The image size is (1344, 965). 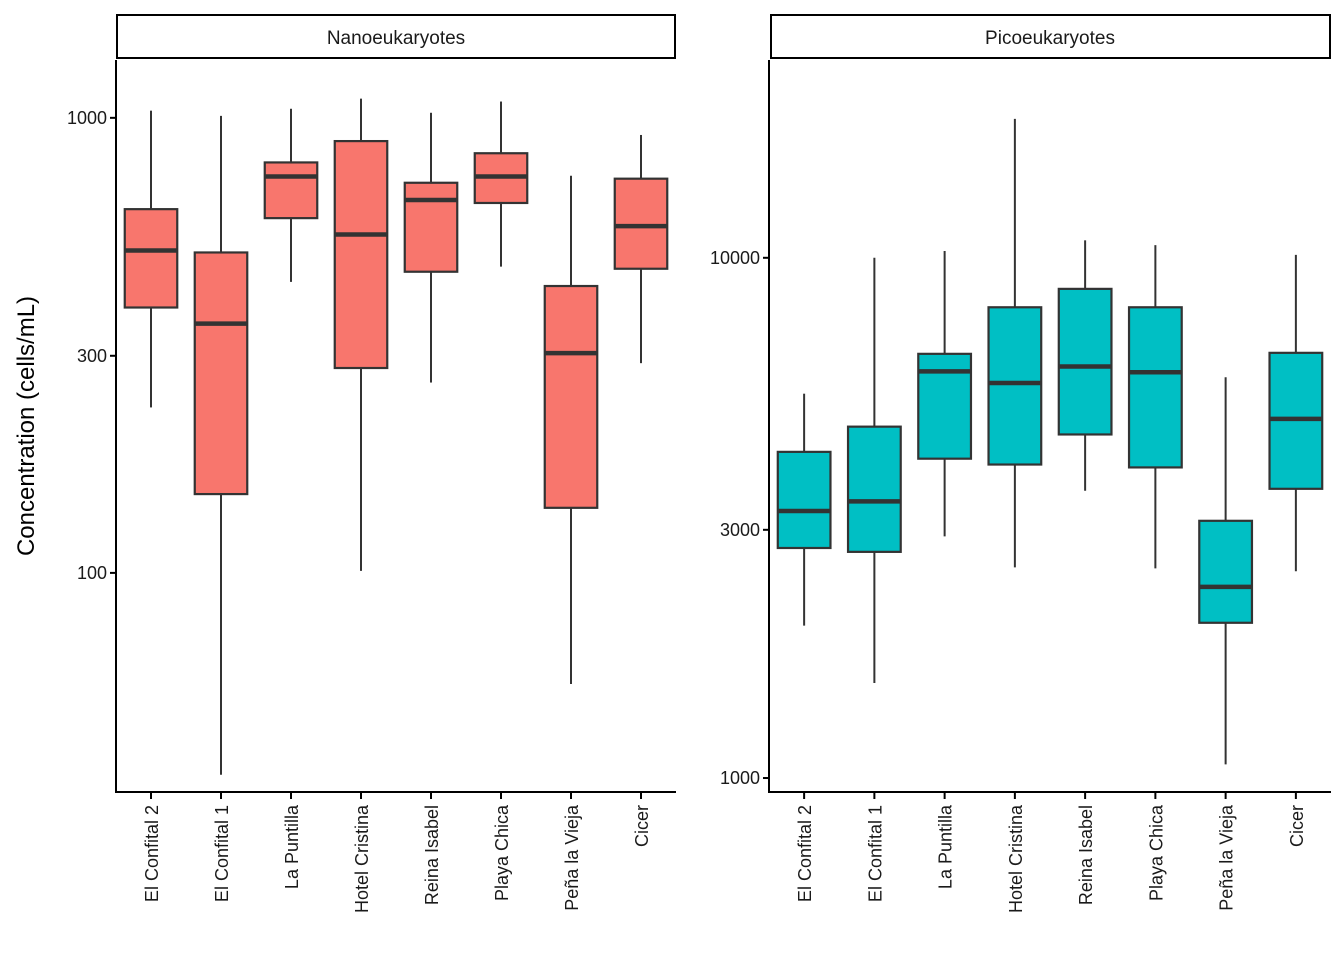 I want to click on panel-title: Nanoeukaryotes, so click(x=396, y=38).